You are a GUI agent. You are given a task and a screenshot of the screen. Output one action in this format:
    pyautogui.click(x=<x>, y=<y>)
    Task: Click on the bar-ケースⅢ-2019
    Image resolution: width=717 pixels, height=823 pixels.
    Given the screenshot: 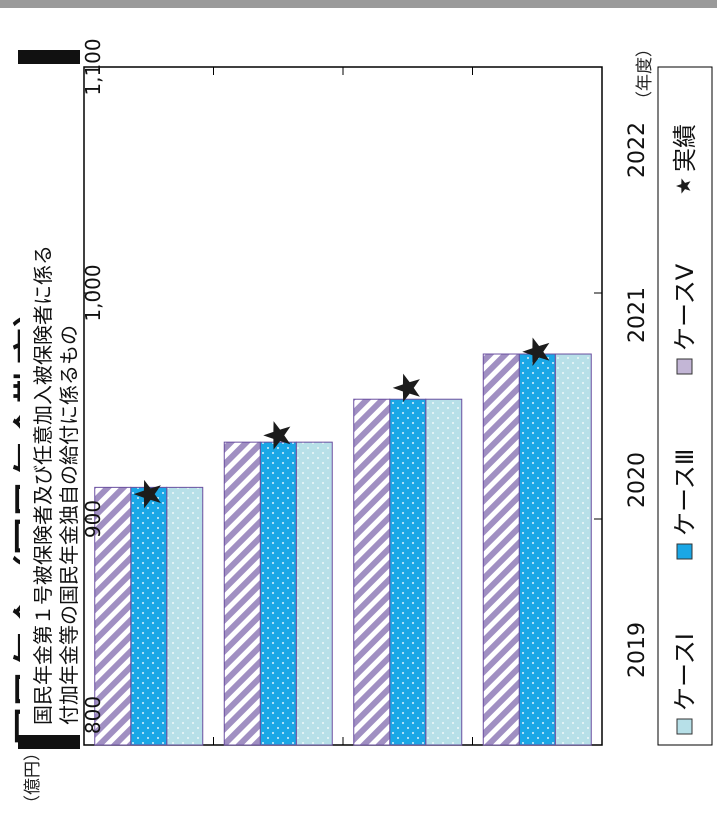 What is the action you would take?
    pyautogui.click(x=537, y=549)
    